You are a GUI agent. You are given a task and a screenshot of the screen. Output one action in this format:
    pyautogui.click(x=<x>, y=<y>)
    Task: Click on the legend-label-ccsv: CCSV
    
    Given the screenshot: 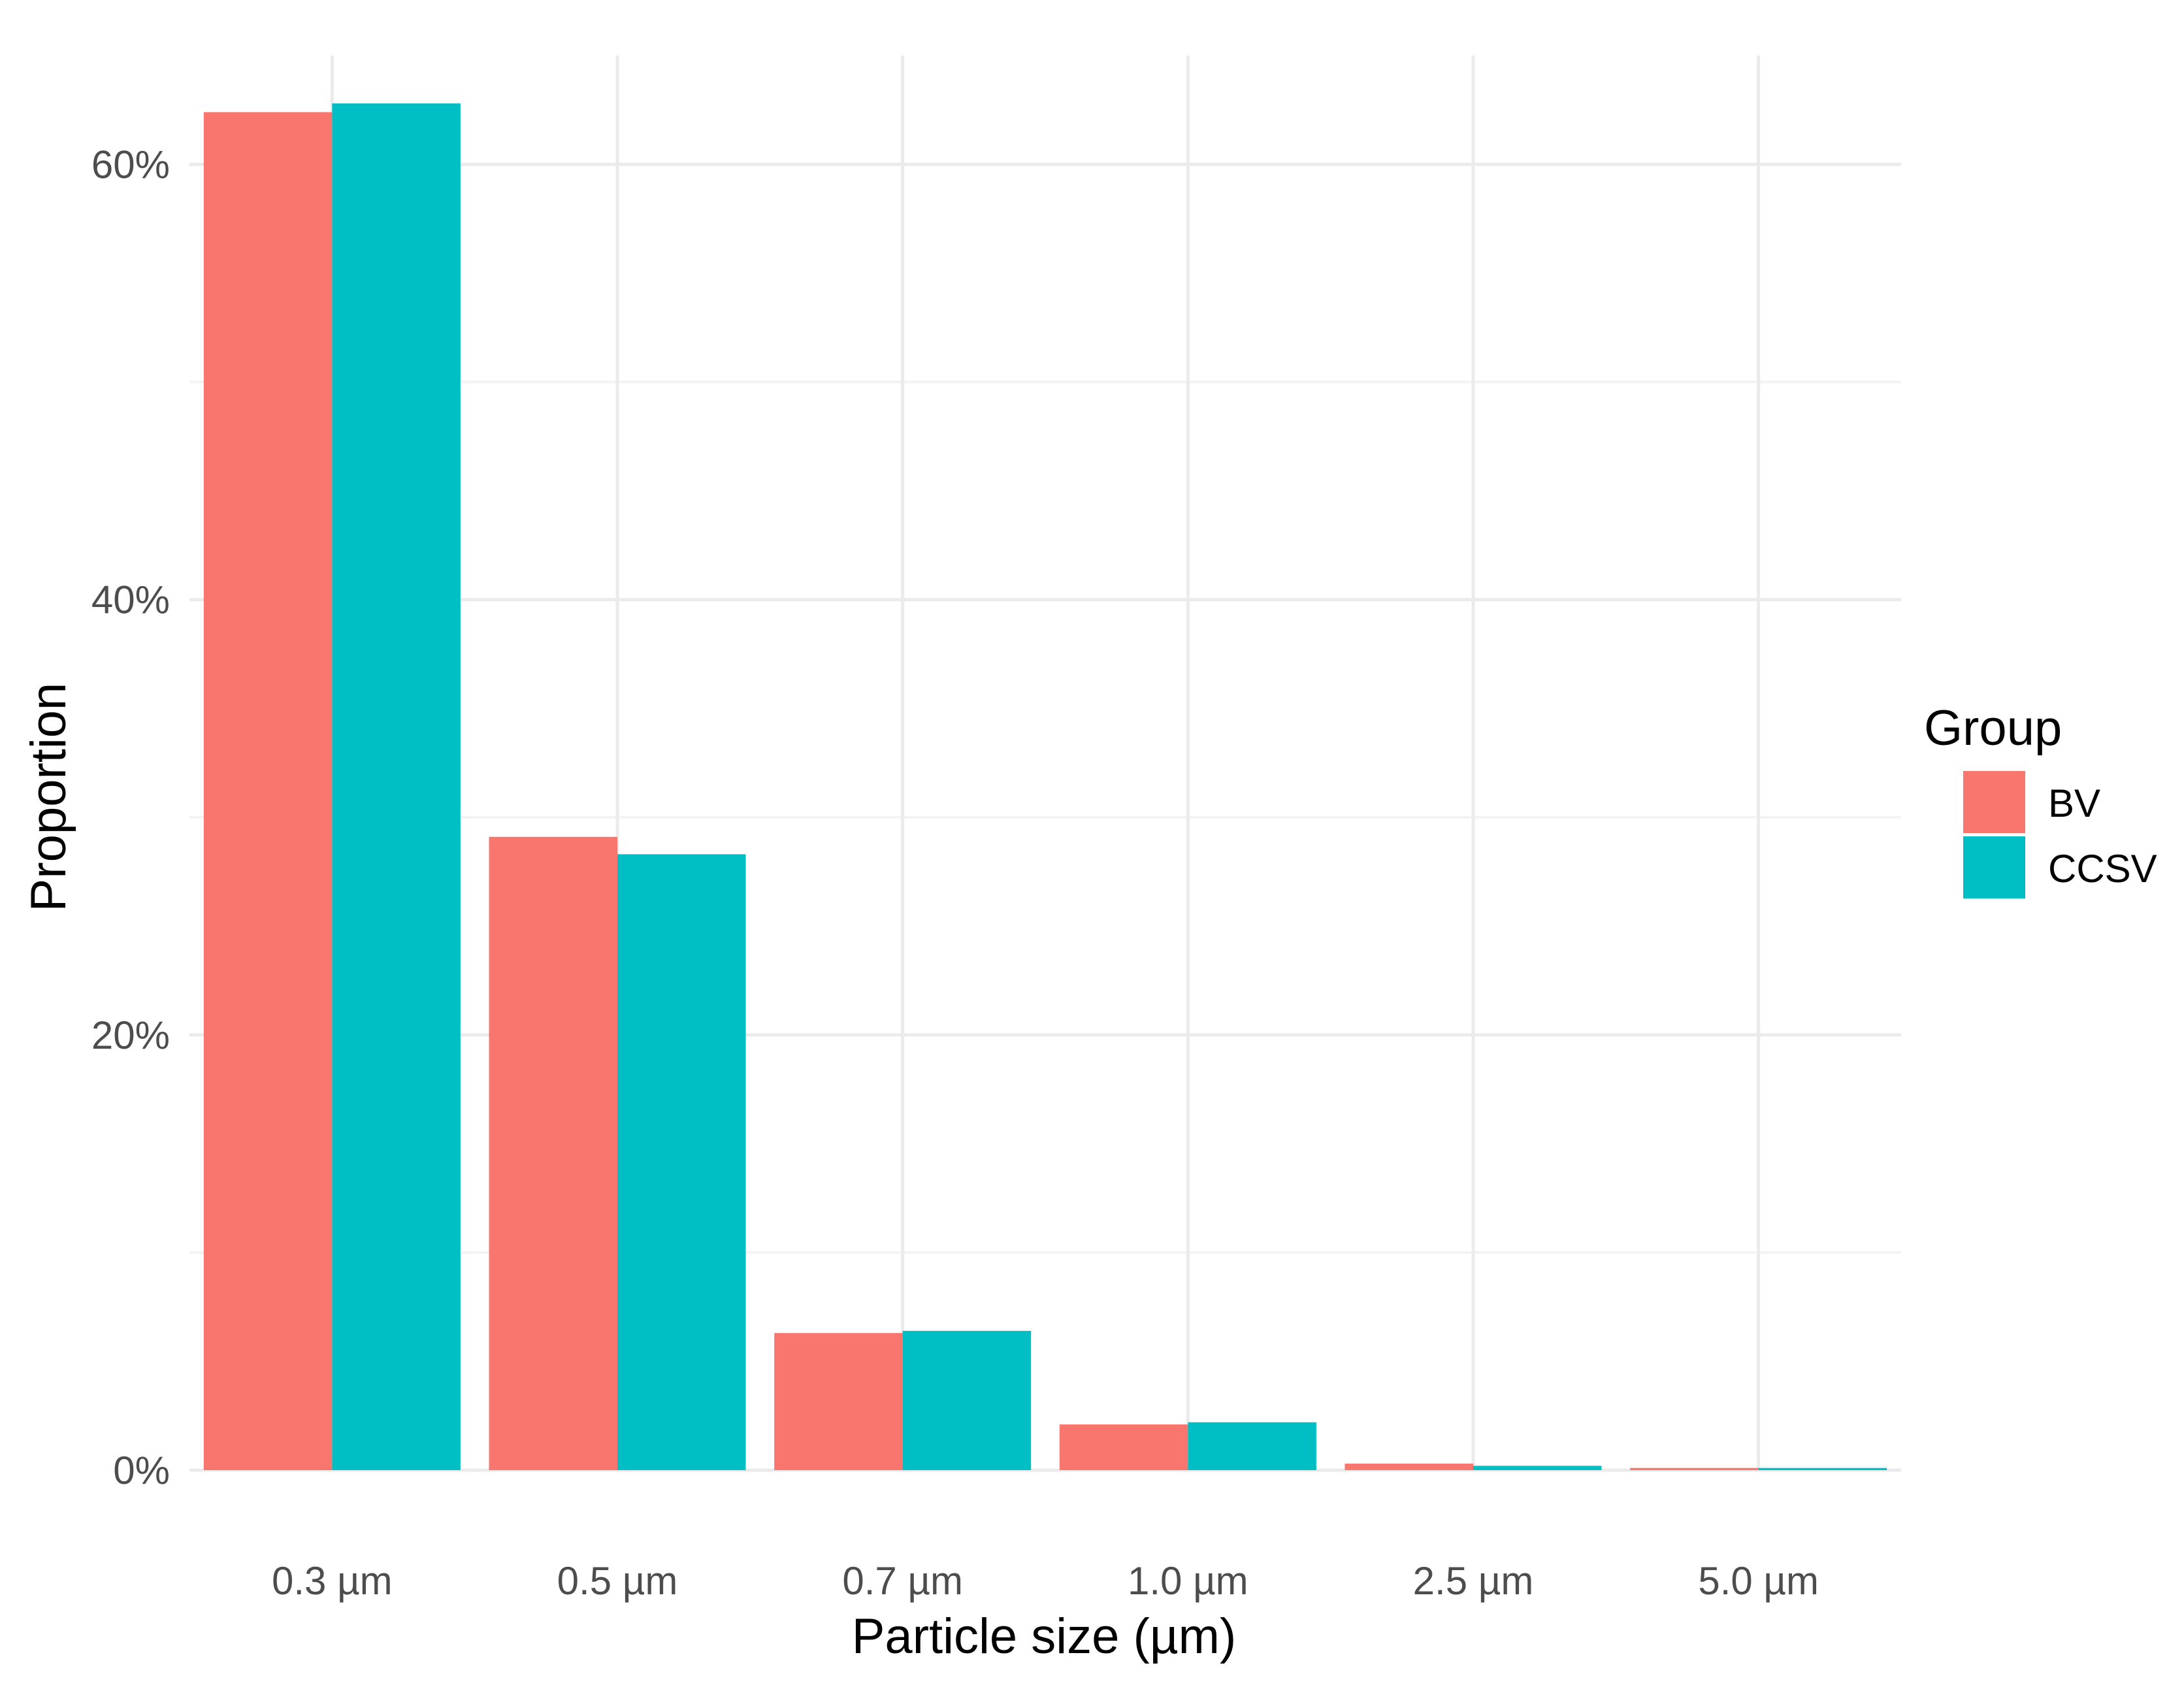 What is the action you would take?
    pyautogui.click(x=2102, y=869)
    